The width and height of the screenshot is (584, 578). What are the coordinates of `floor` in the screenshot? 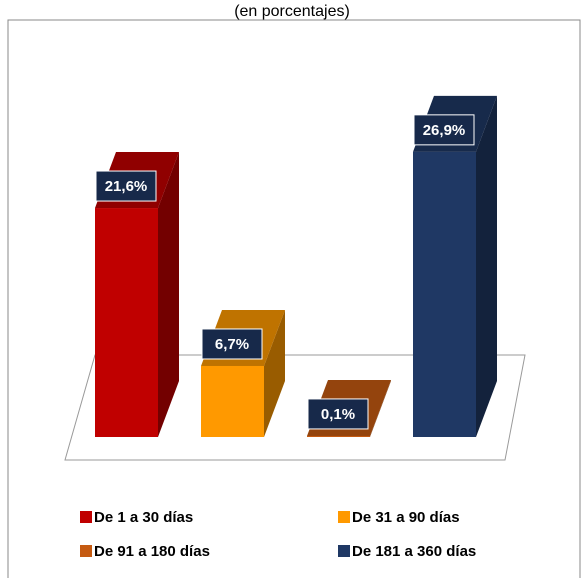 It's located at (295, 407).